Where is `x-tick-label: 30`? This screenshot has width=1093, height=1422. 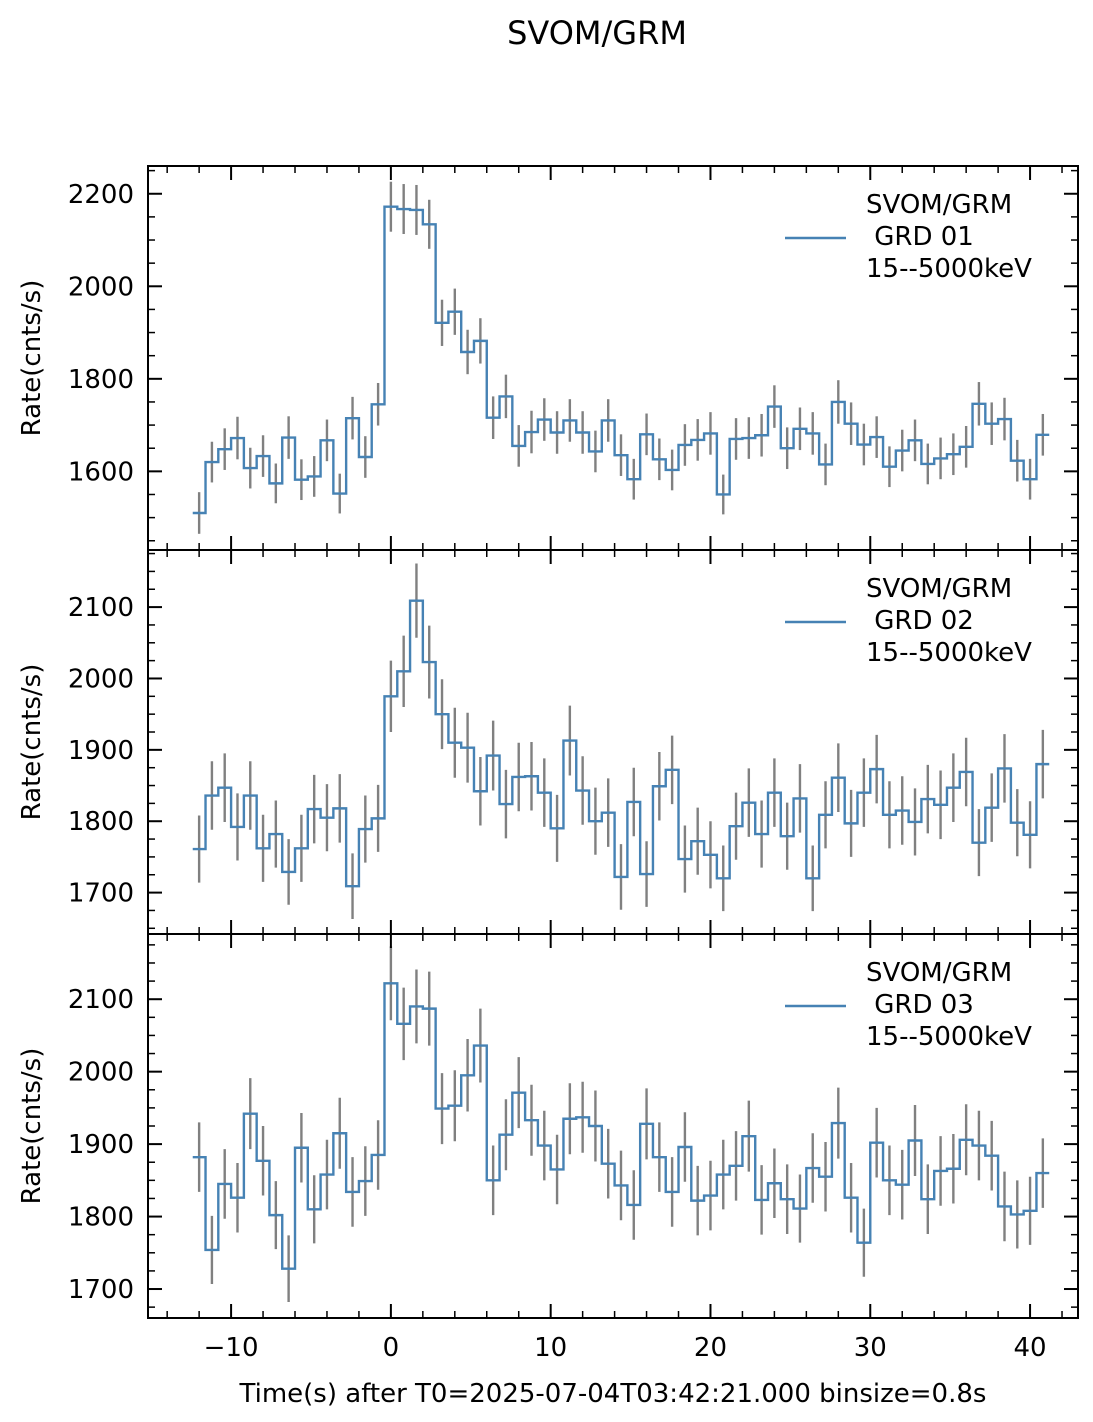
x-tick-label: 30 is located at coordinates (870, 1348).